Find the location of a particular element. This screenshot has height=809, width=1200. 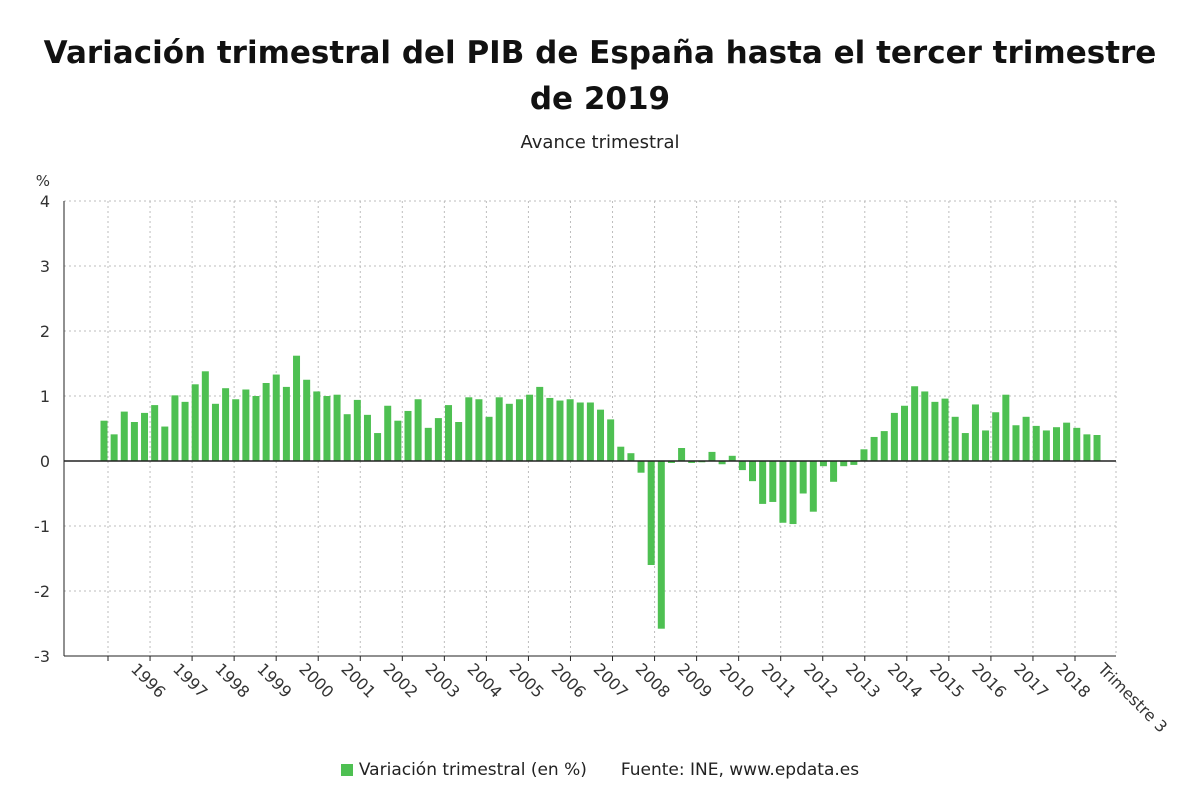

x-tick-label: 2010 is located at coordinates (737, 680).